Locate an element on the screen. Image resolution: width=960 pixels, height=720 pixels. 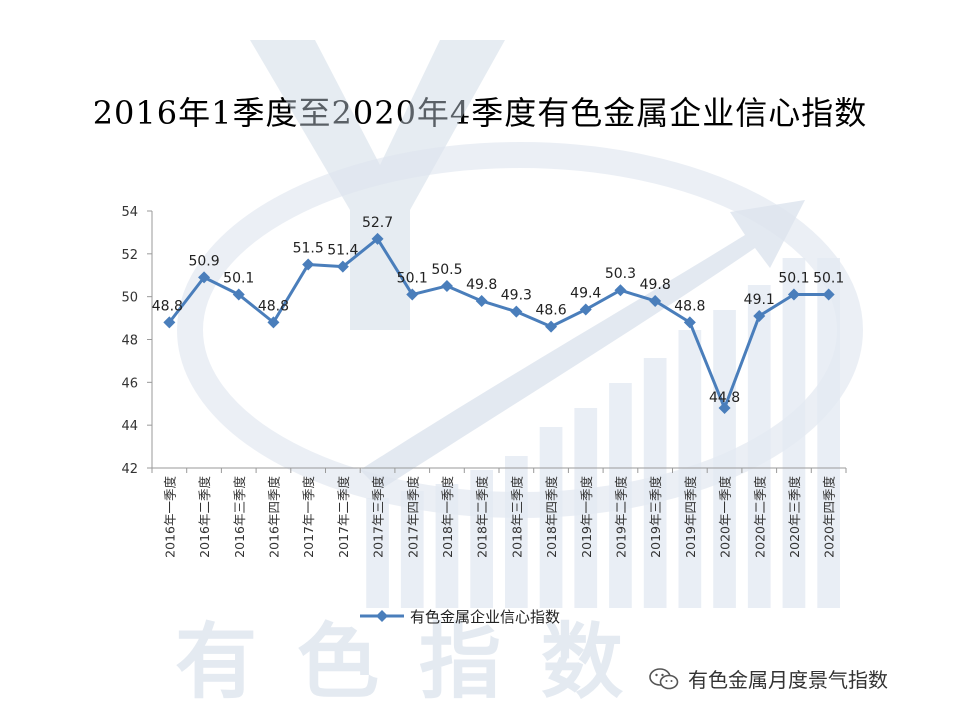
x-tick-label: 2020年一季度 is located at coordinates (725, 517).